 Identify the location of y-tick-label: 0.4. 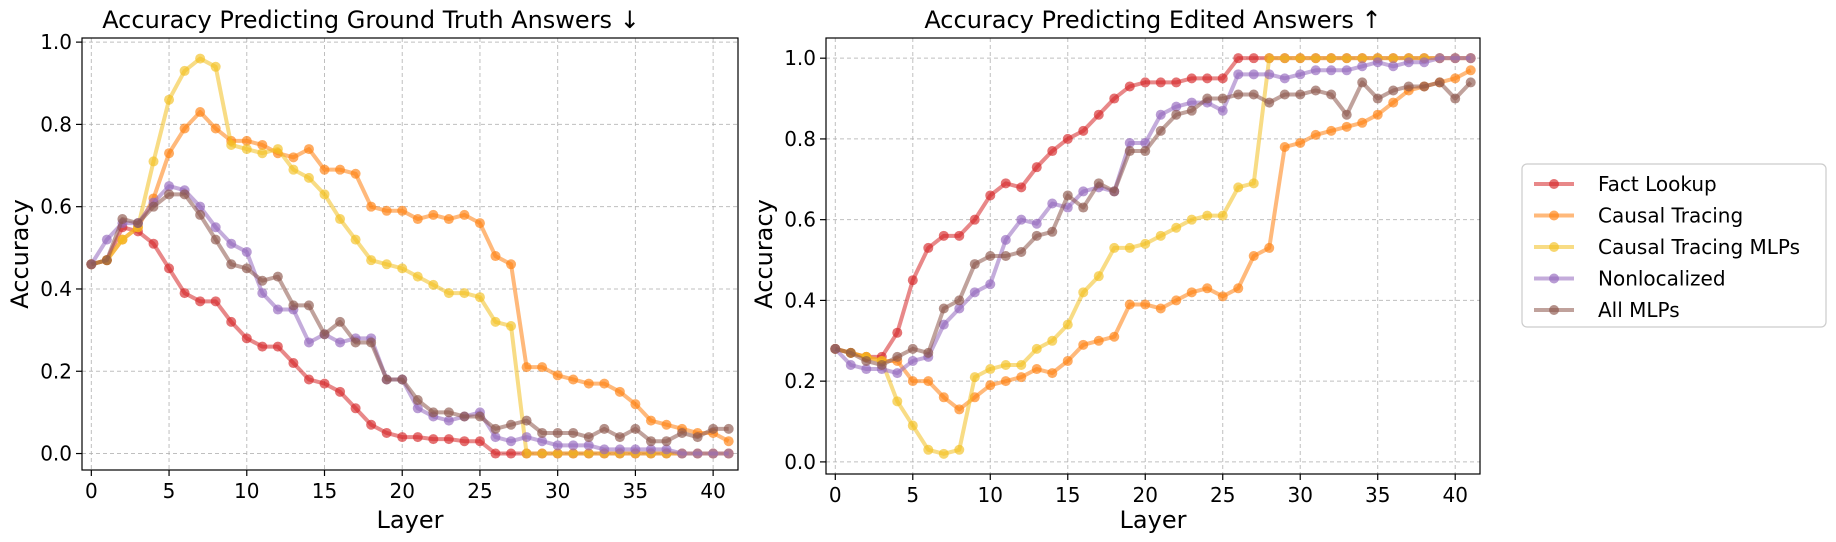
(800, 300).